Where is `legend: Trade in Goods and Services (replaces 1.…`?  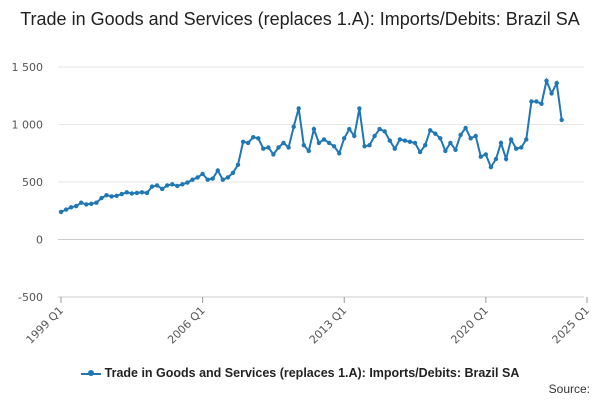
legend: Trade in Goods and Services (replaces 1.… is located at coordinates (300, 373).